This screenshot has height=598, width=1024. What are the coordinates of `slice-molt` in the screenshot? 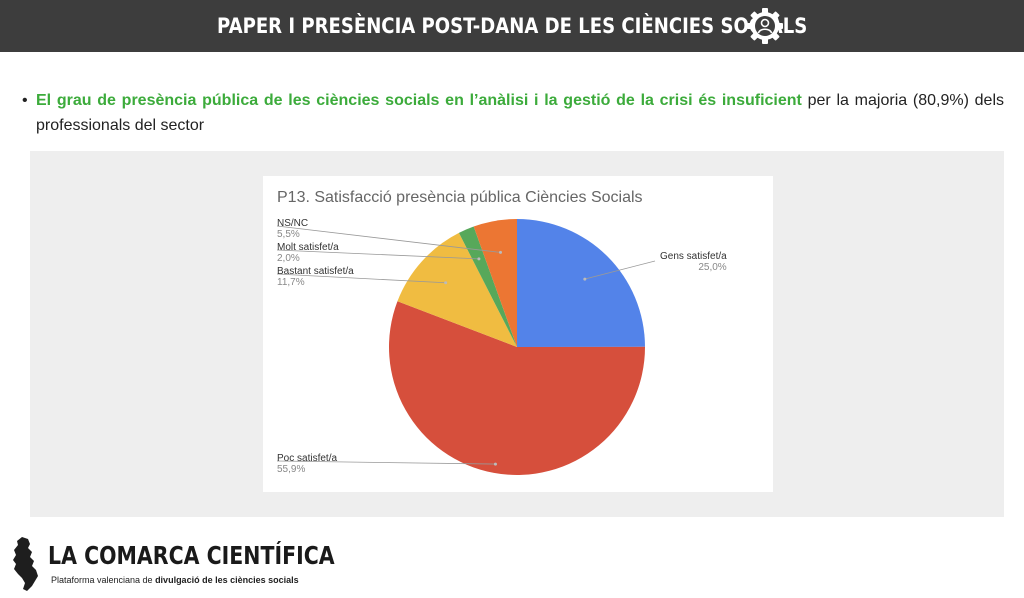 It's located at (487, 286).